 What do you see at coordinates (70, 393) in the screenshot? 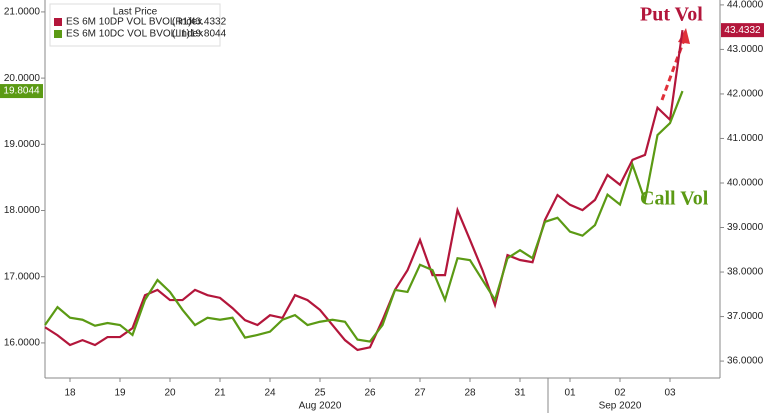
I see `x-tick-label: 18` at bounding box center [70, 393].